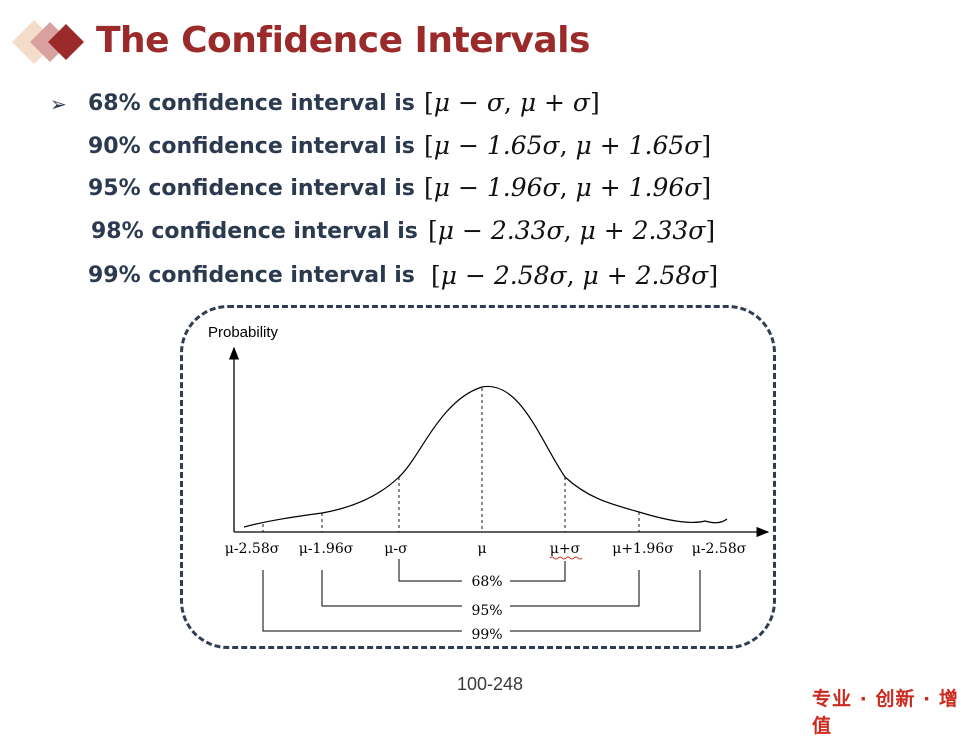  I want to click on interval-formula: [μ − 1.65σ, μ + 1.65σ], so click(568, 145).